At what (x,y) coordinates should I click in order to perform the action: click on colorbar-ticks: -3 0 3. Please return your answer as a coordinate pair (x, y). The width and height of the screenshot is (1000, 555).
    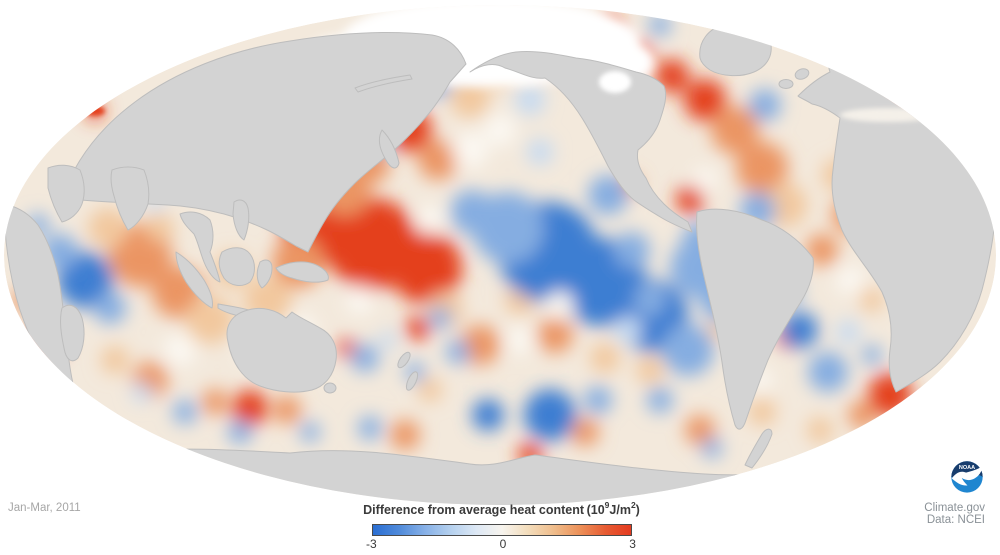
    Looking at the image, I should click on (501, 544).